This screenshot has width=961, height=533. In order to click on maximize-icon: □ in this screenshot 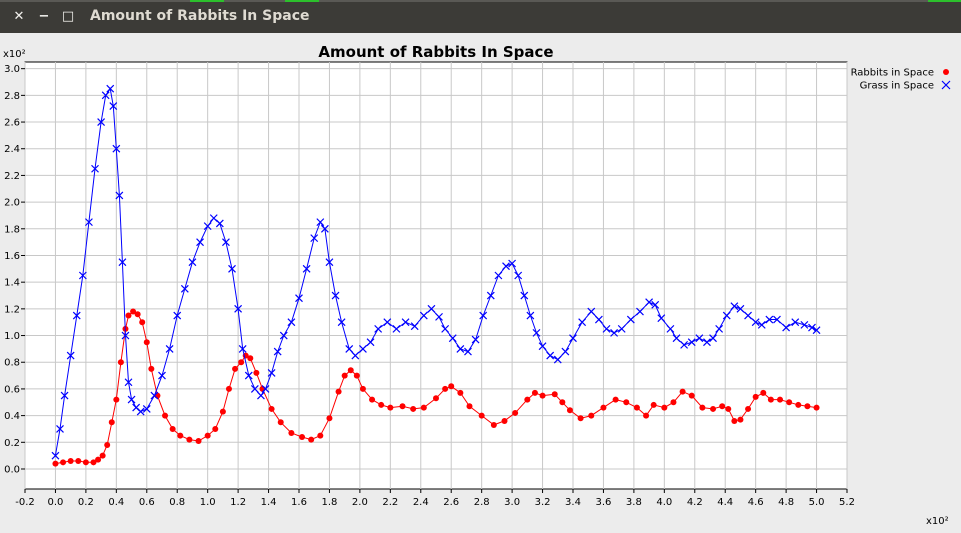, I will do `click(68, 16)`.